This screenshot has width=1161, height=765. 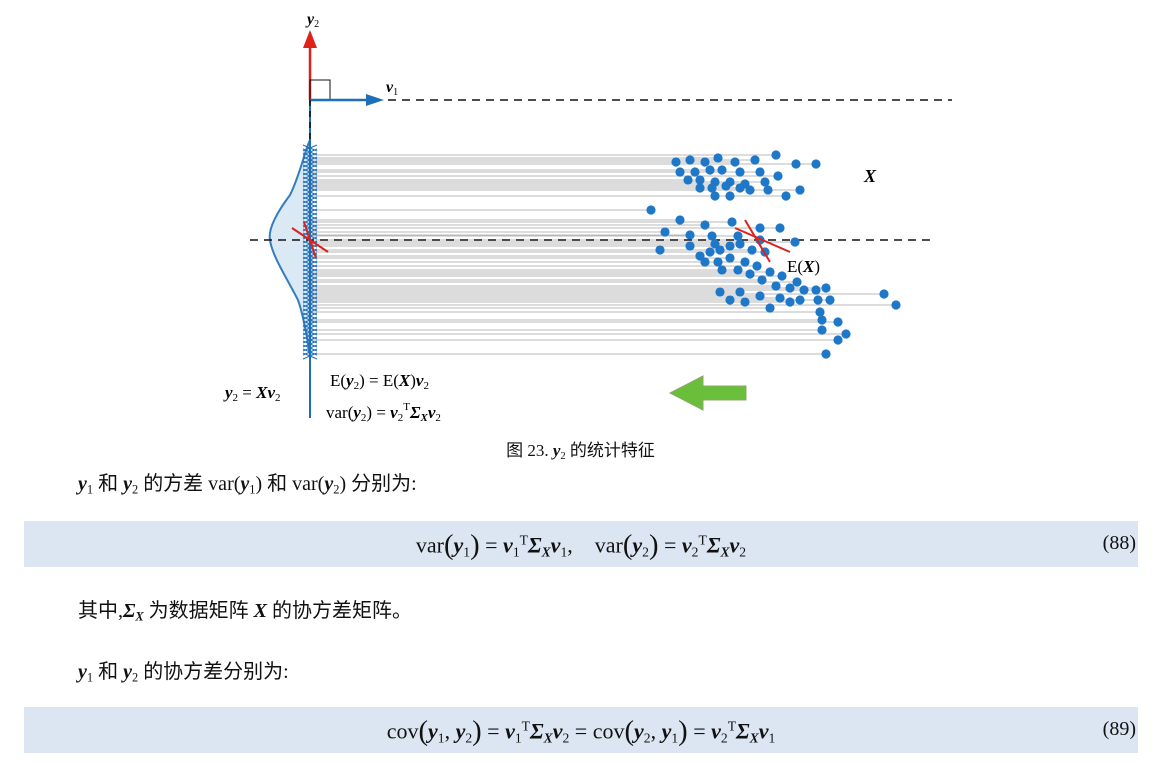 I want to click on v1-arrowhead, so click(x=375, y=100).